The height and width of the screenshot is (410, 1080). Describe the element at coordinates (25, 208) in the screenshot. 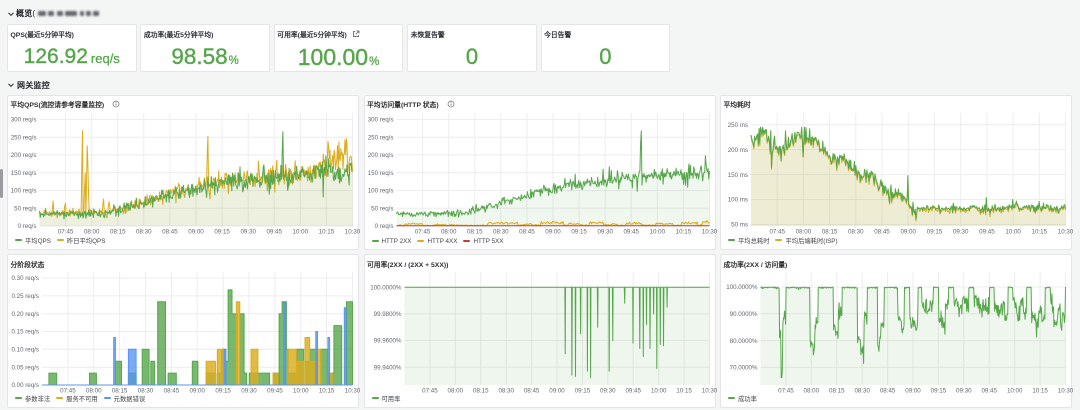

I see `svg-text: 50 req/s` at that location.